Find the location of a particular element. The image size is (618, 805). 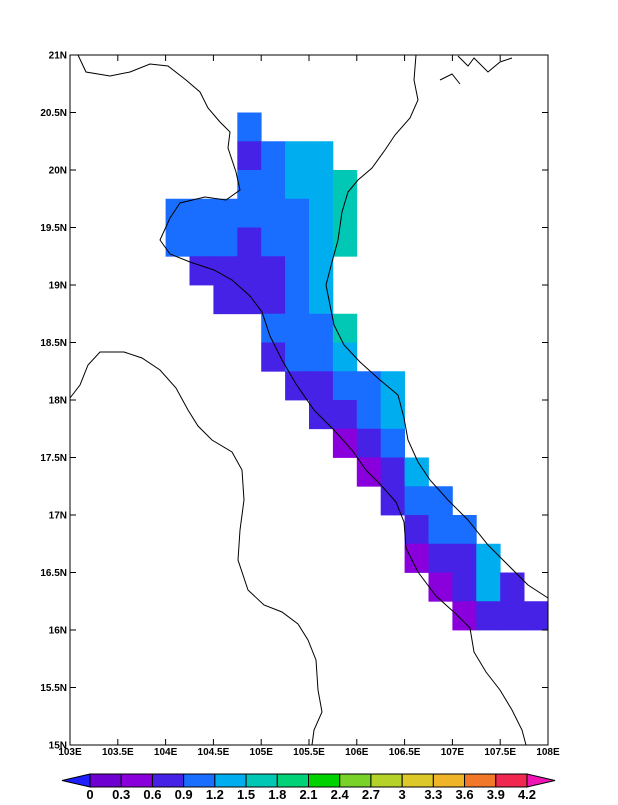

border is located at coordinates (476, 70).